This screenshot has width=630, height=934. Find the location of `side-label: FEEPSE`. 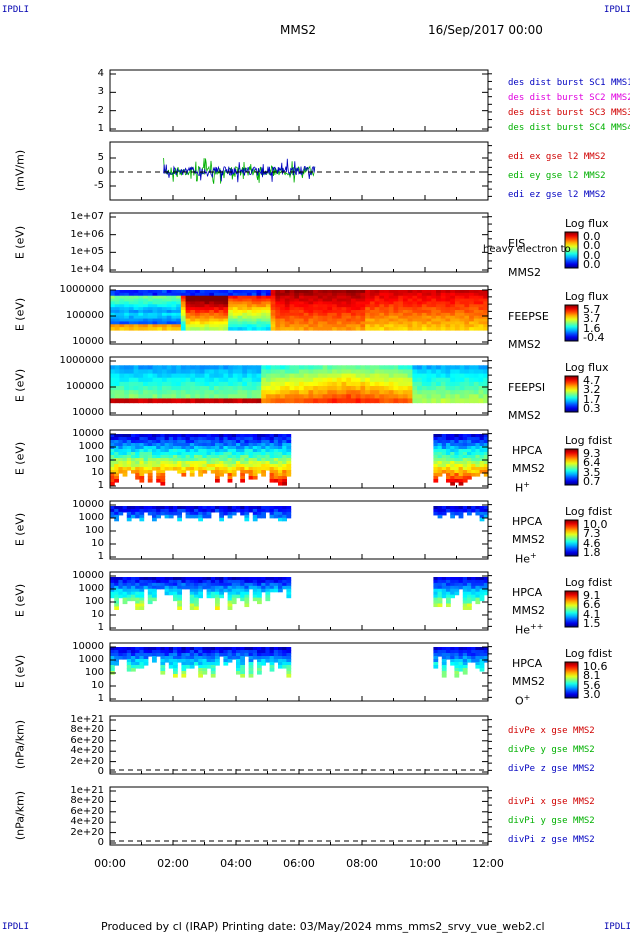

side-label: FEEPSE is located at coordinates (528, 316).